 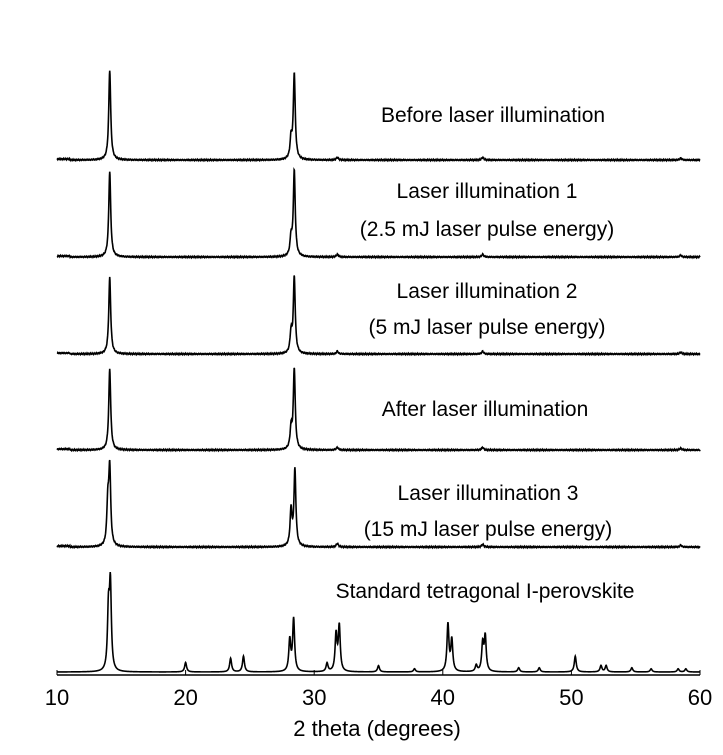 What do you see at coordinates (57, 697) in the screenshot?
I see `x-tick-label-10: 10` at bounding box center [57, 697].